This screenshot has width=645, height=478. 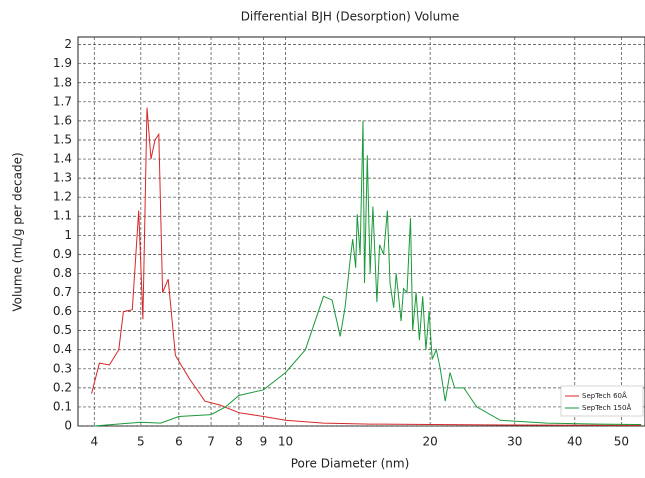 I want to click on x-tick-label: 5, so click(x=141, y=442).